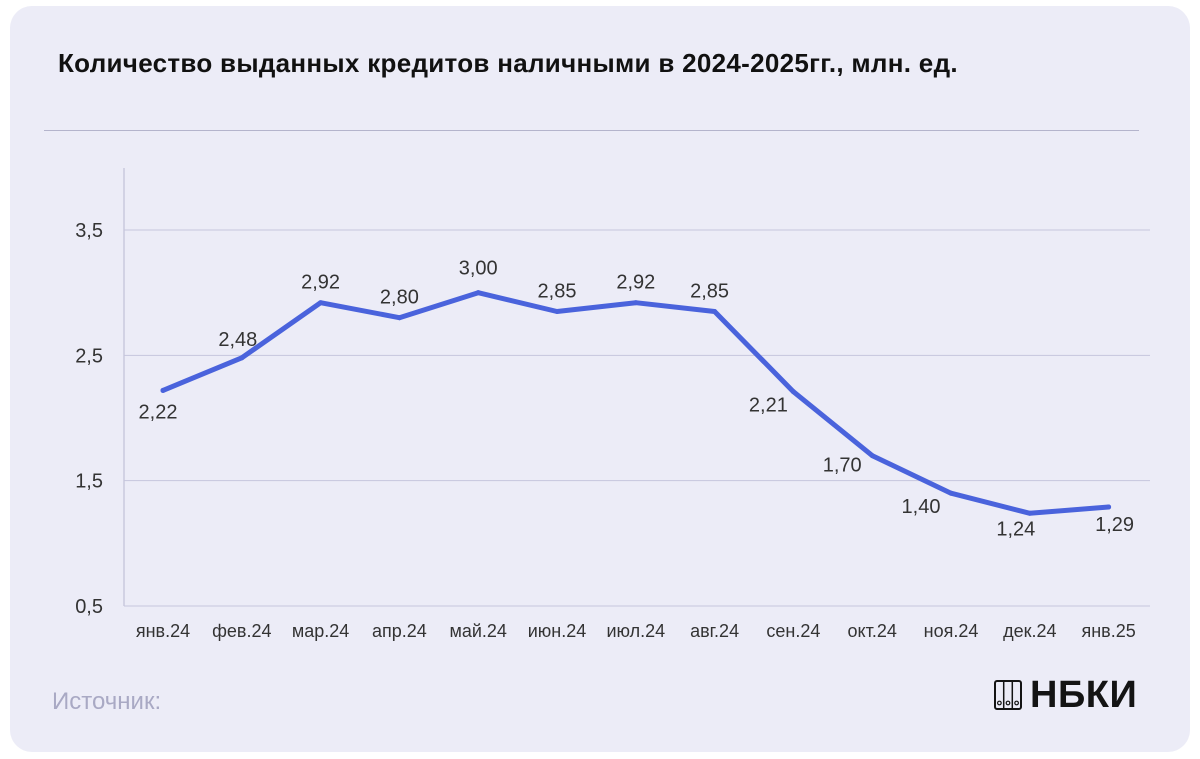  I want to click on data-label: 2,22, so click(158, 412).